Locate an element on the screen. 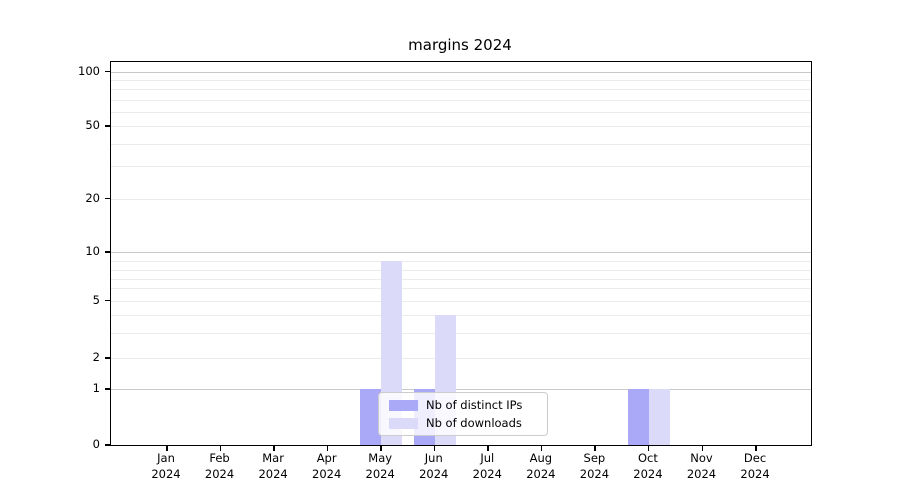 This screenshot has height=500, width=900. chart-title: margins 2024 is located at coordinates (460, 45).